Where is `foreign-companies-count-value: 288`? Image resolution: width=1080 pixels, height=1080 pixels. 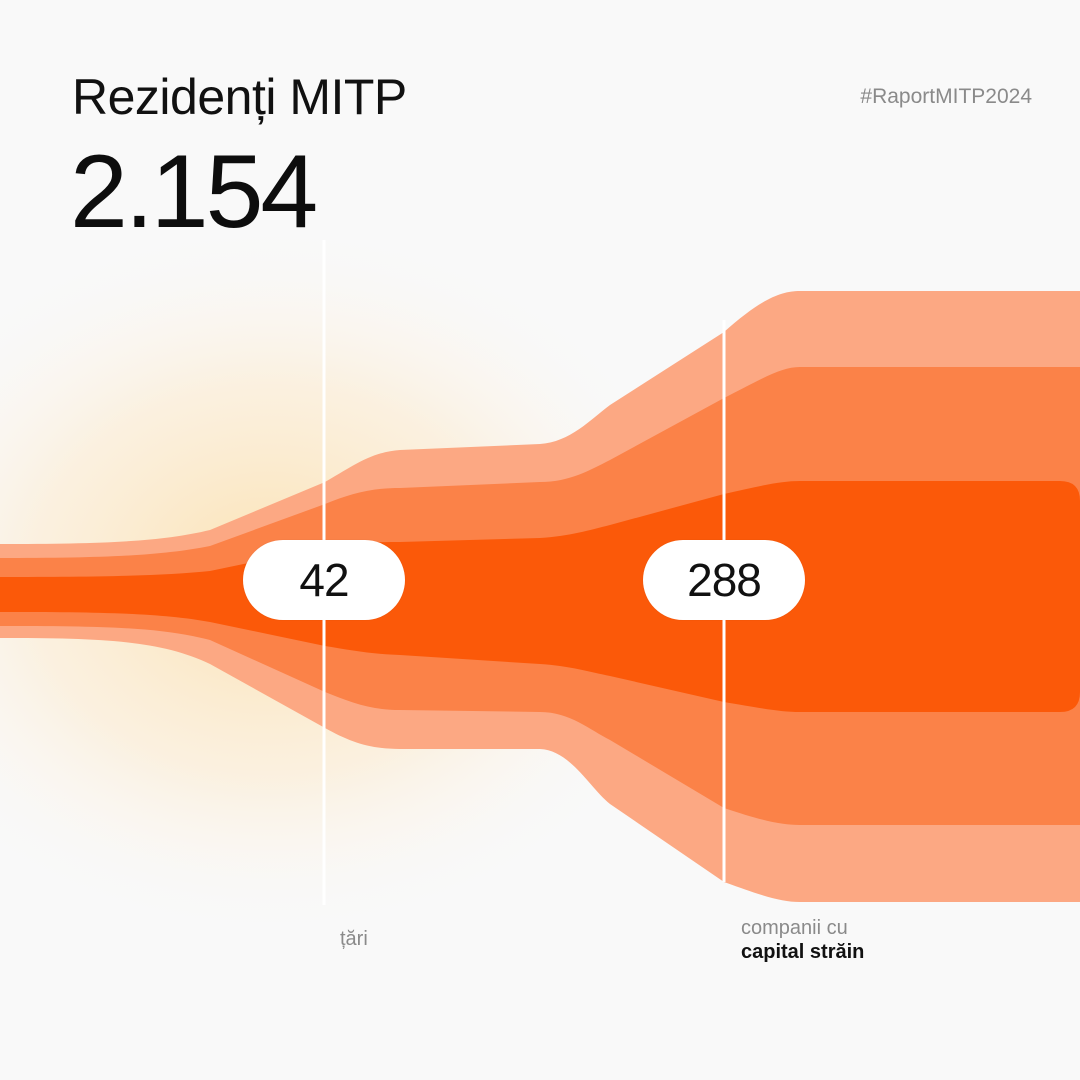 foreign-companies-count-value: 288 is located at coordinates (724, 580).